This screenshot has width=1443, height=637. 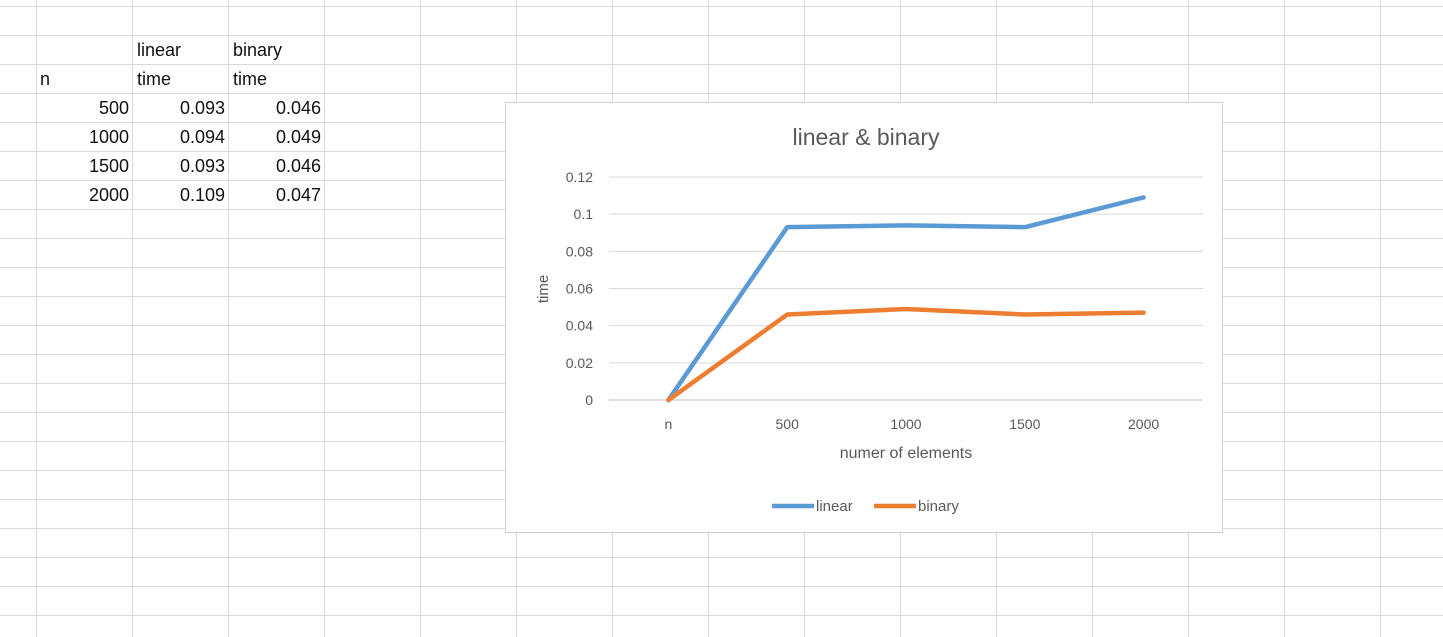 I want to click on cell-b1-linear-header: linear, so click(x=159, y=50).